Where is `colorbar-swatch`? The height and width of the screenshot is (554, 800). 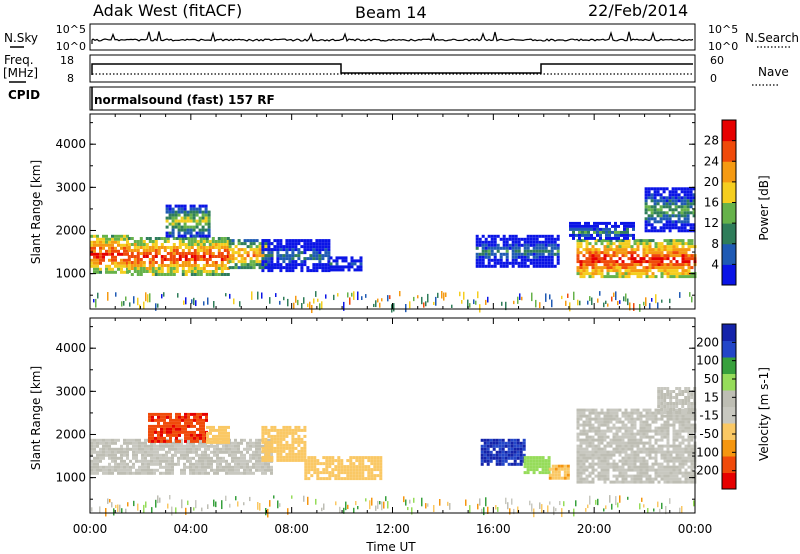
colorbar-swatch is located at coordinates (729, 254).